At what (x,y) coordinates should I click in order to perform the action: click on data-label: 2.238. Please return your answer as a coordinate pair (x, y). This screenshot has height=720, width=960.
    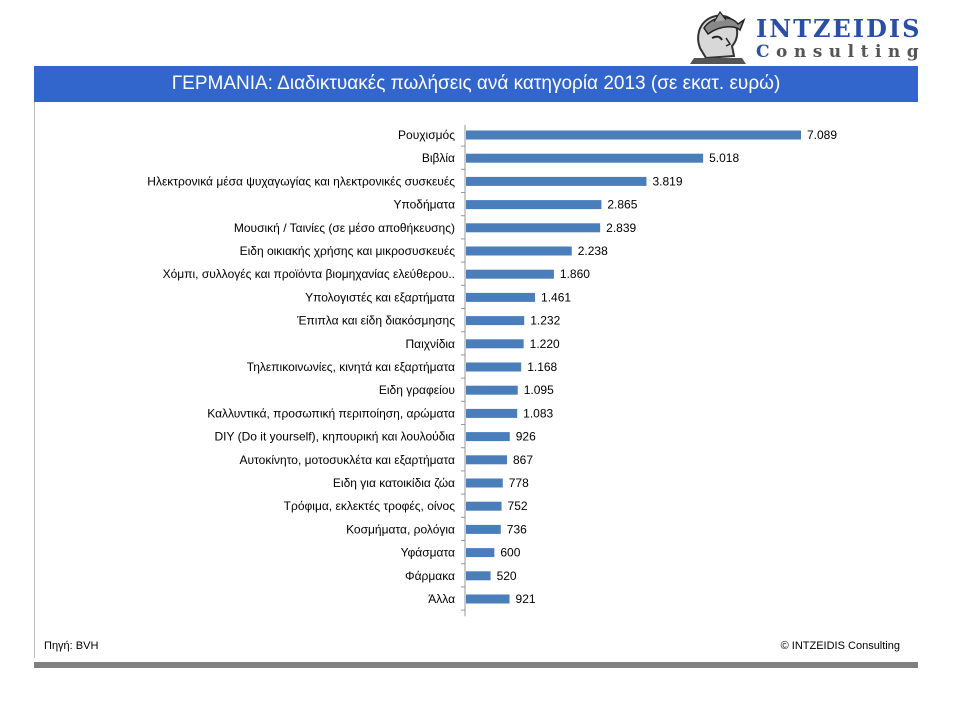
    Looking at the image, I should click on (593, 251).